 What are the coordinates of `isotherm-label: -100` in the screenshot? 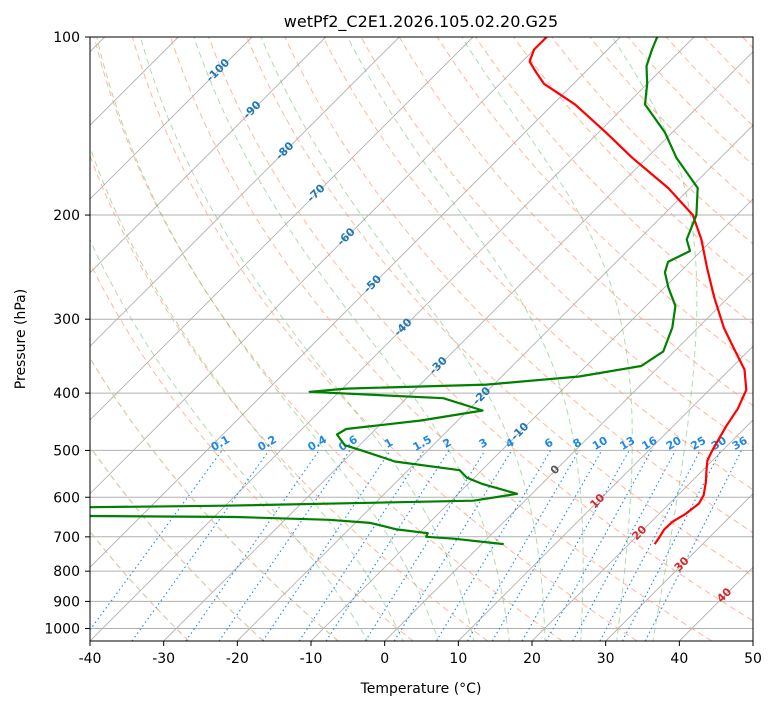 It's located at (218, 70).